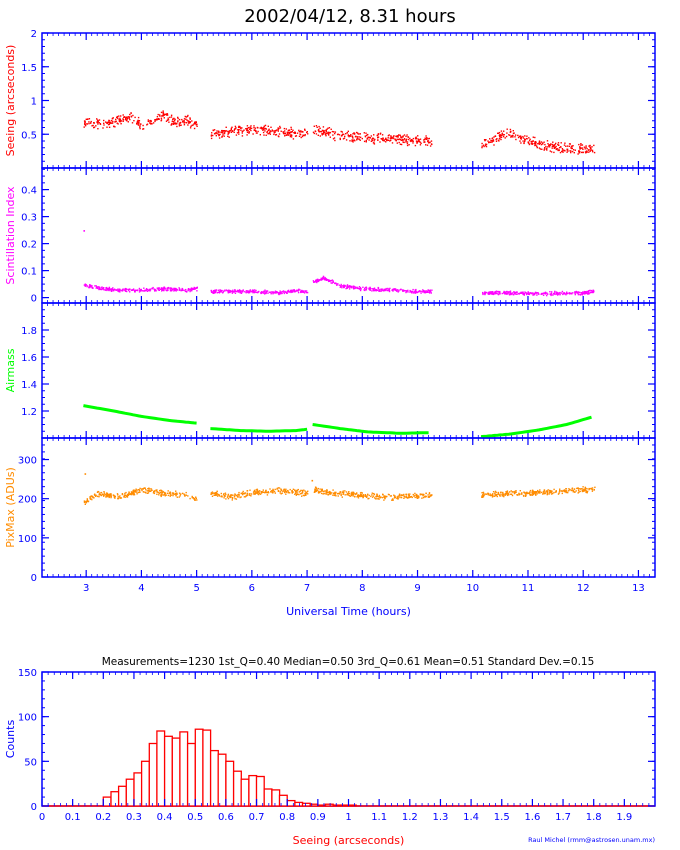 Image resolution: width=680 pixels, height=850 pixels. Describe the element at coordinates (34, 299) in the screenshot. I see `y-tick-label: 0` at that location.